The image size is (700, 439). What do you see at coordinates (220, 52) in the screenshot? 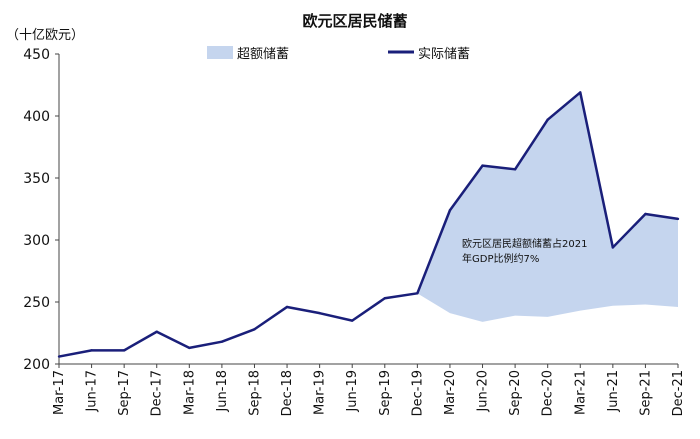
I see `legend-swatch-excess` at bounding box center [220, 52].